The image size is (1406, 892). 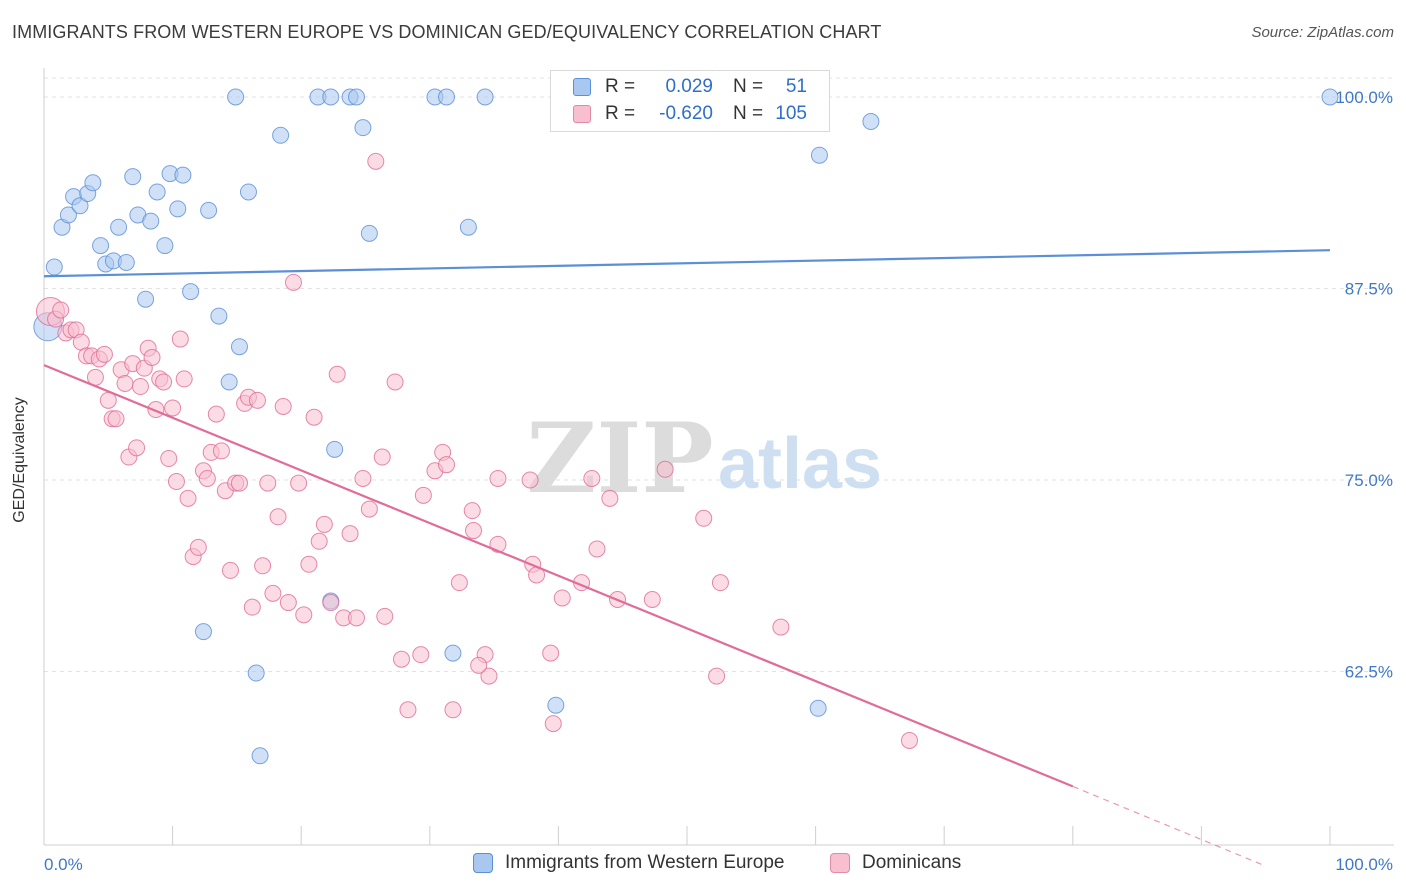 What do you see at coordinates (791, 113) in the screenshot?
I see `n-value: 105` at bounding box center [791, 113].